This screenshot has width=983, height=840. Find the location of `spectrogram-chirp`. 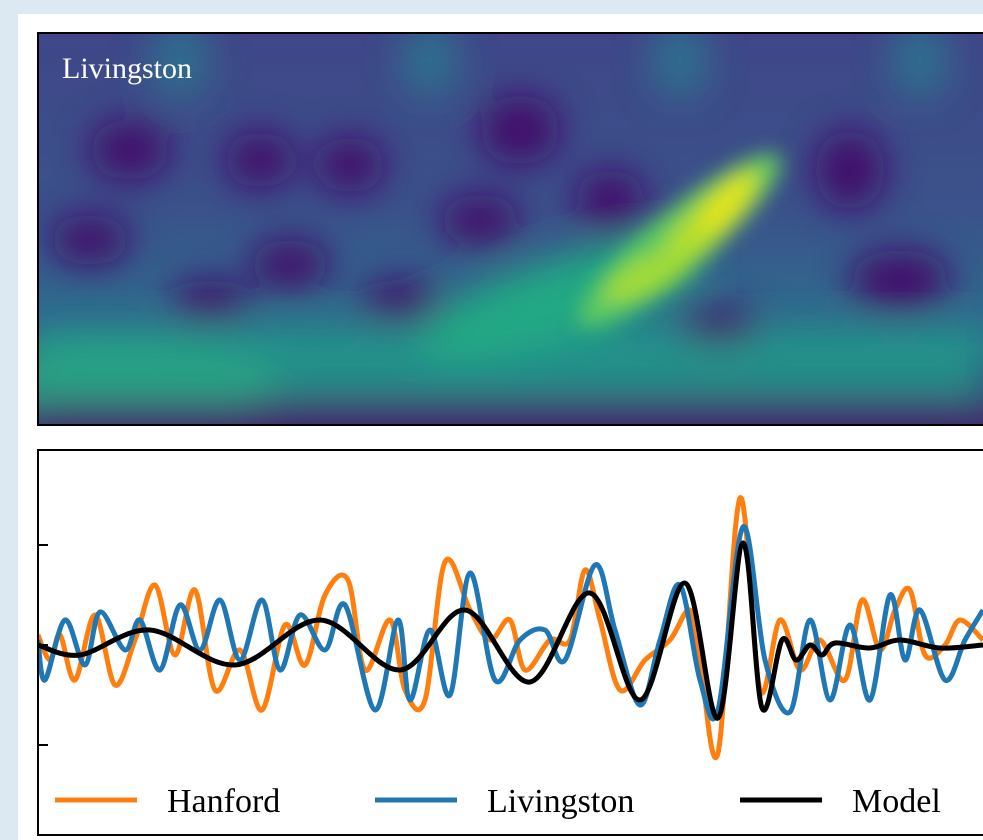

spectrogram-chirp is located at coordinates (680, 240).